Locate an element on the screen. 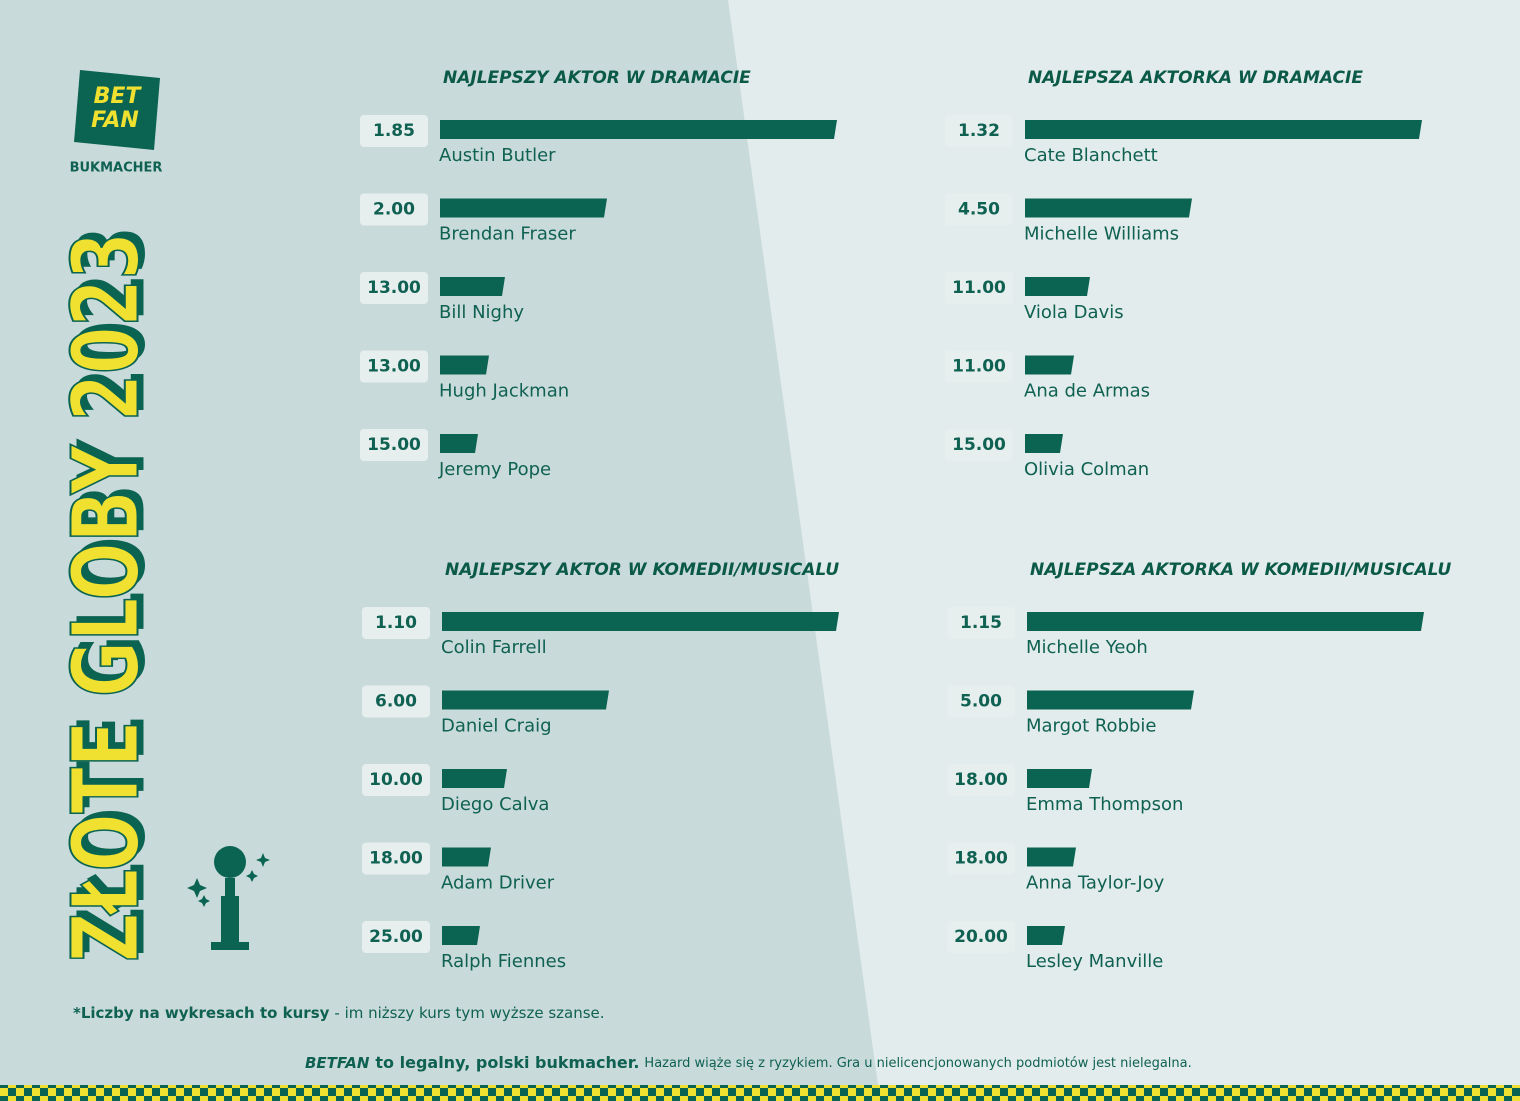 This screenshot has height=1101, width=1520. category-label: Lesley Manville is located at coordinates (1094, 961).